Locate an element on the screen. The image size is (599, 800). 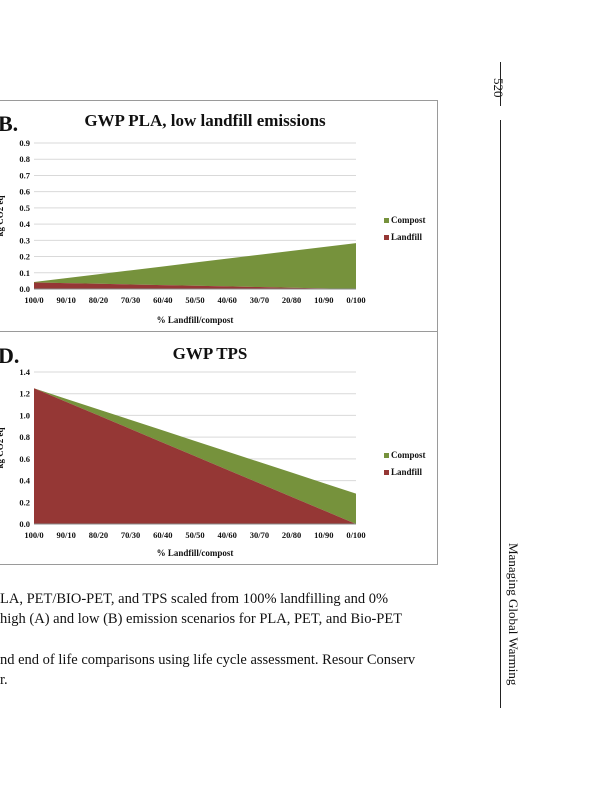
panel-label: B. is located at coordinates (9, 123).